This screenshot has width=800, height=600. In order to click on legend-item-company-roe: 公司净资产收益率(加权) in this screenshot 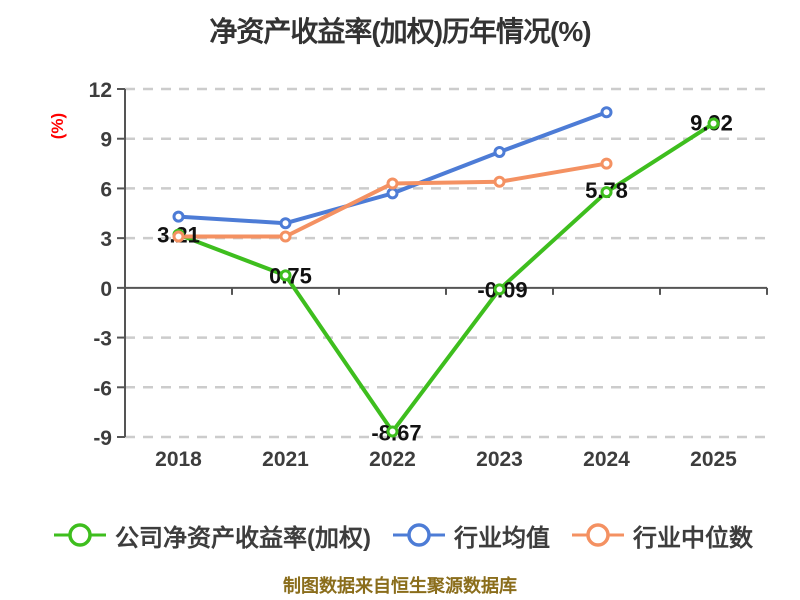, I will do `click(212, 535)`.